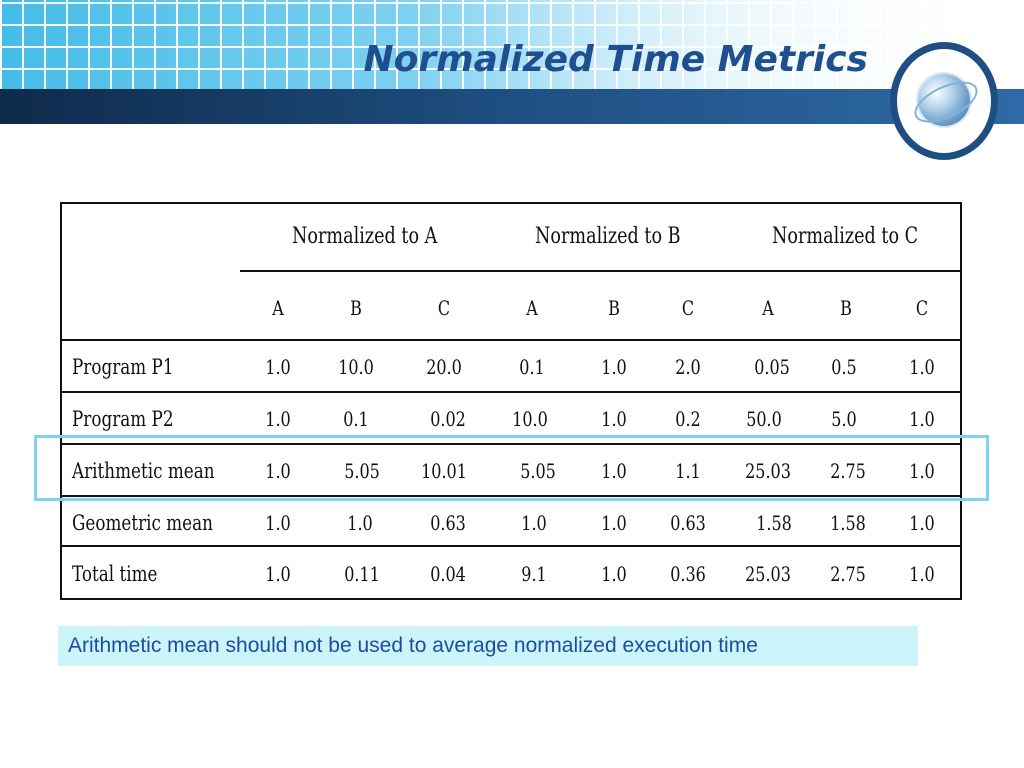 The image size is (1024, 768). Describe the element at coordinates (448, 574) in the screenshot. I see `table-cell: 0.04` at that location.